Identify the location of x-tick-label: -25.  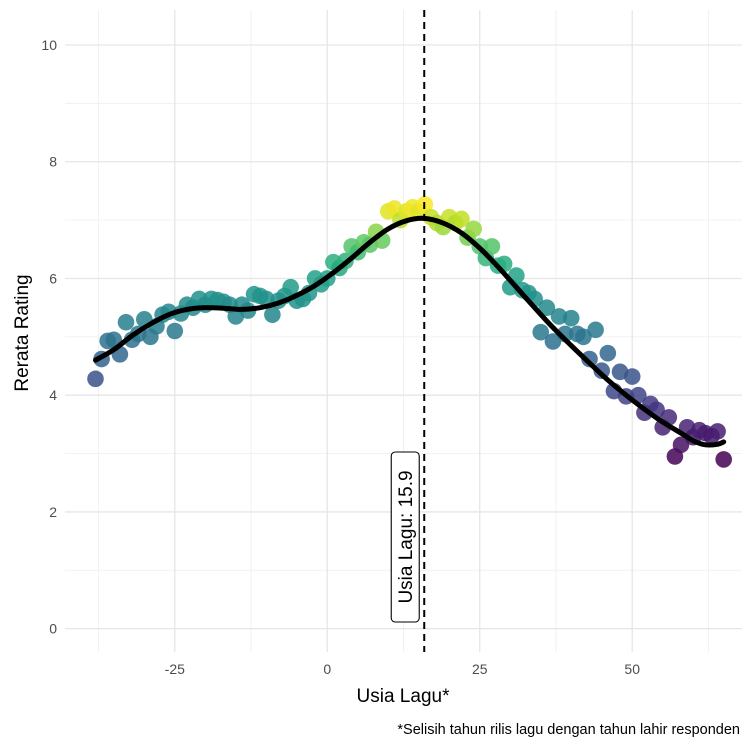
(175, 669).